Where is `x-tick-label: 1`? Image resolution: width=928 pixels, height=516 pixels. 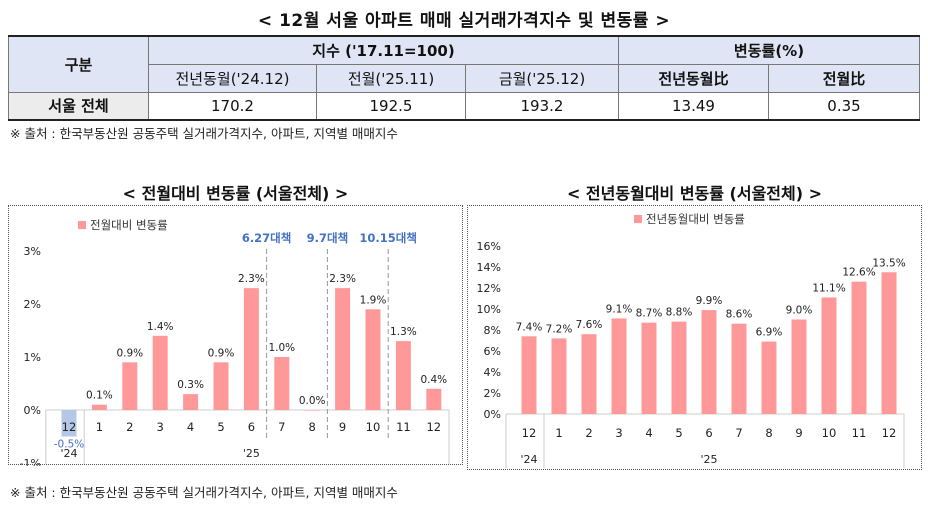
x-tick-label: 1 is located at coordinates (99, 427).